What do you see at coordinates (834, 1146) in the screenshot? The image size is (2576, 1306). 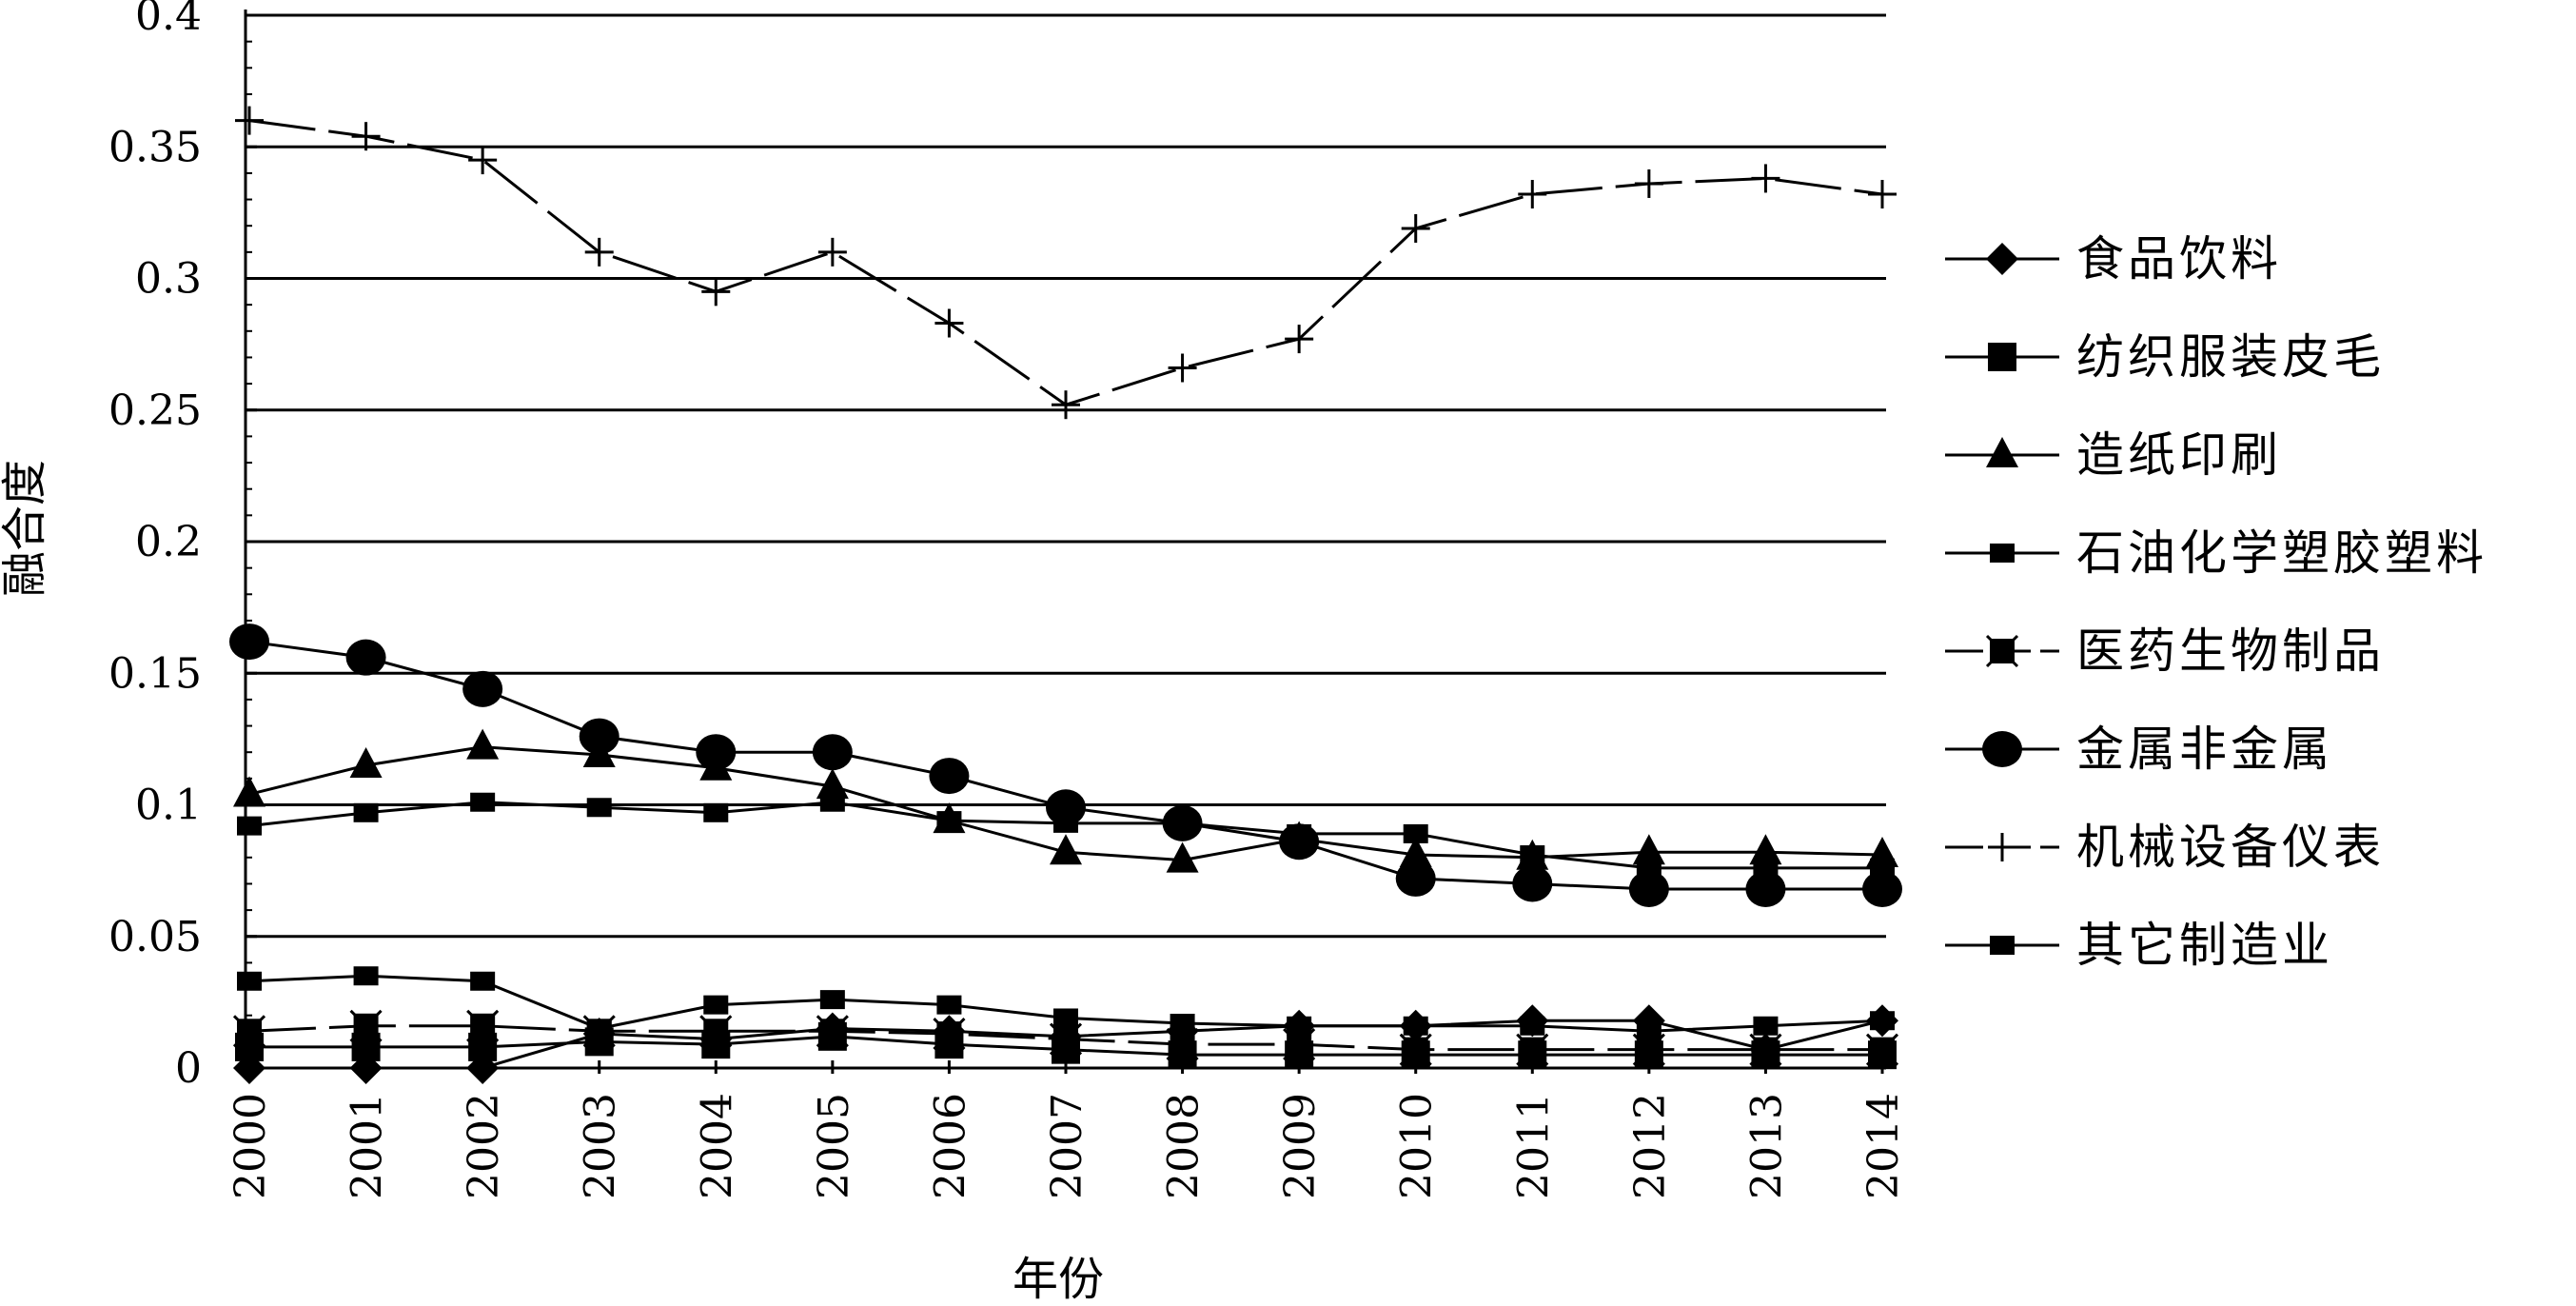 I see `x-tick-label: 2005` at bounding box center [834, 1146].